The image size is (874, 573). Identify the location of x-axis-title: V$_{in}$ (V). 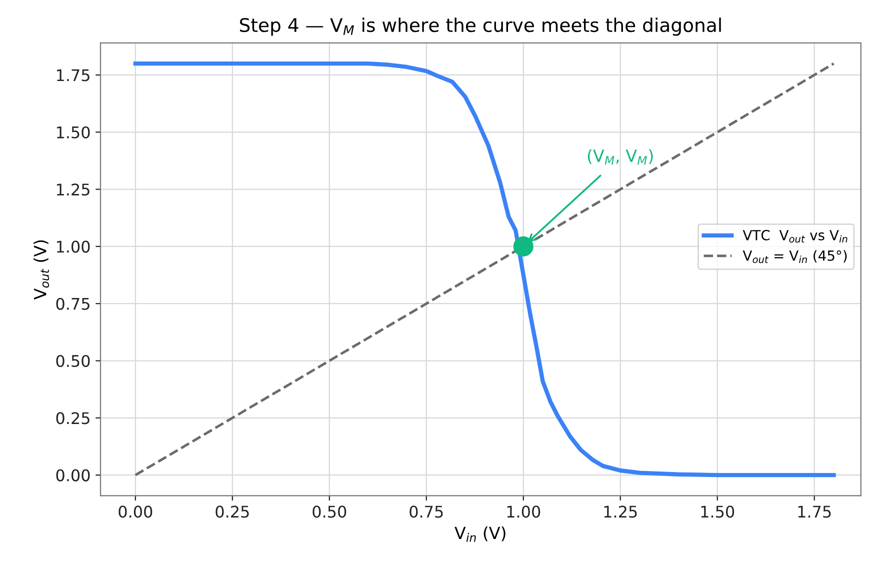
(480, 534).